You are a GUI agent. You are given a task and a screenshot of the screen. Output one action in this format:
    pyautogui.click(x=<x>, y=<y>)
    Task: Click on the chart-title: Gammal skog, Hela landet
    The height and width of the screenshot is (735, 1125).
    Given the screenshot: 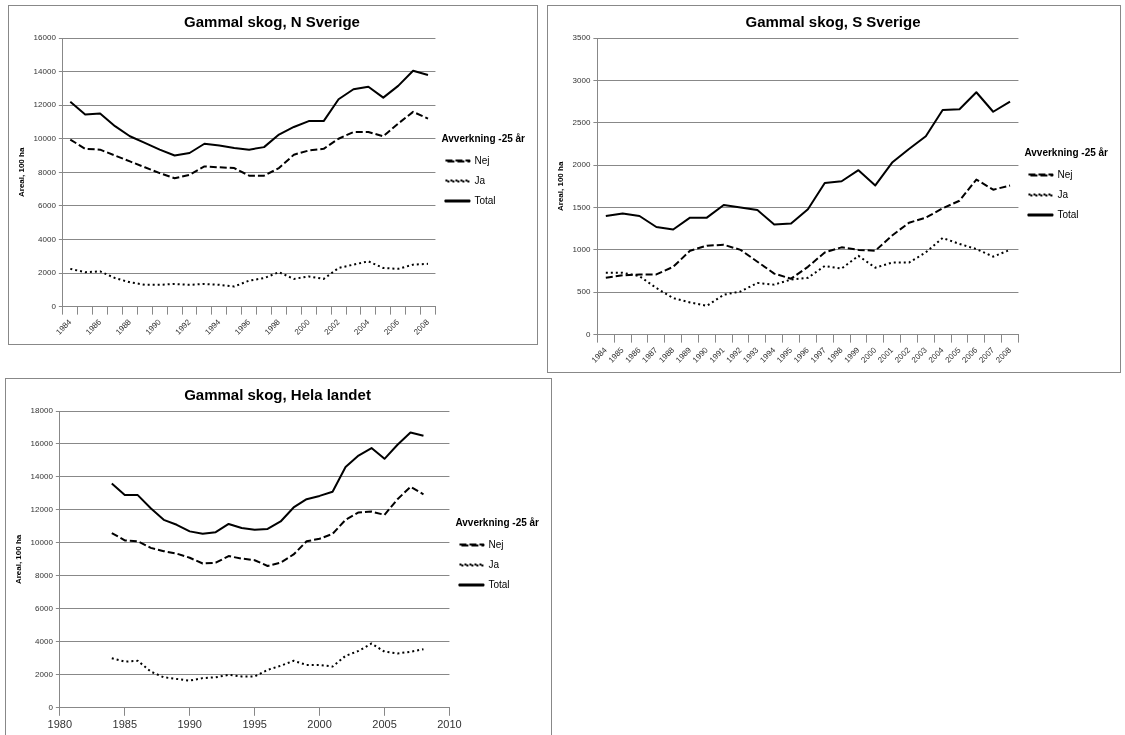 What is the action you would take?
    pyautogui.click(x=277, y=395)
    